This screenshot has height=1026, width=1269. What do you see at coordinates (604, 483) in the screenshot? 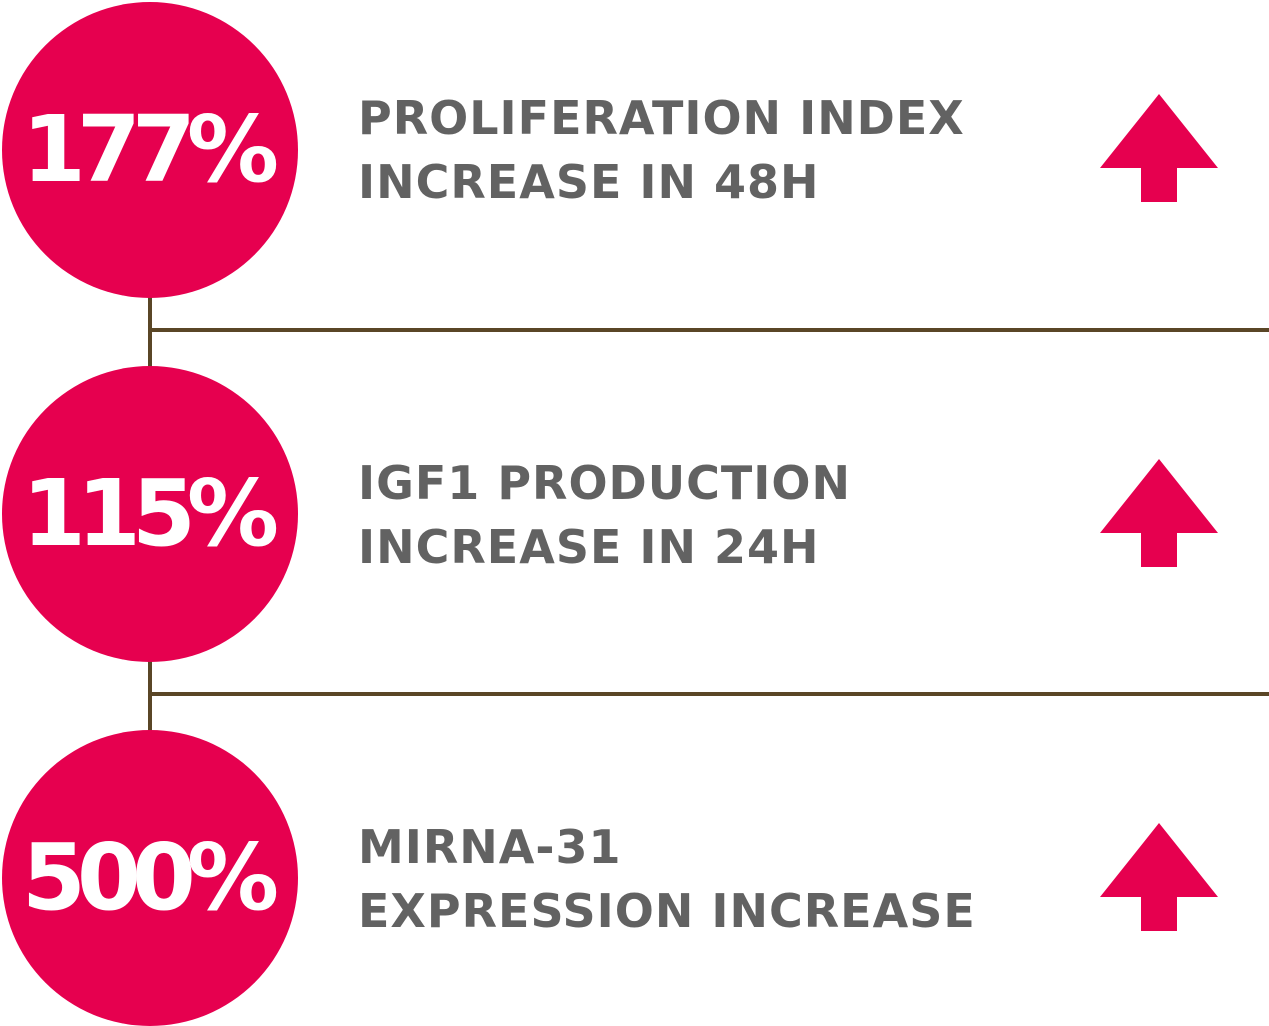
I see `stat-label-2-line-1: IGF1 PRODUCTION` at bounding box center [604, 483].